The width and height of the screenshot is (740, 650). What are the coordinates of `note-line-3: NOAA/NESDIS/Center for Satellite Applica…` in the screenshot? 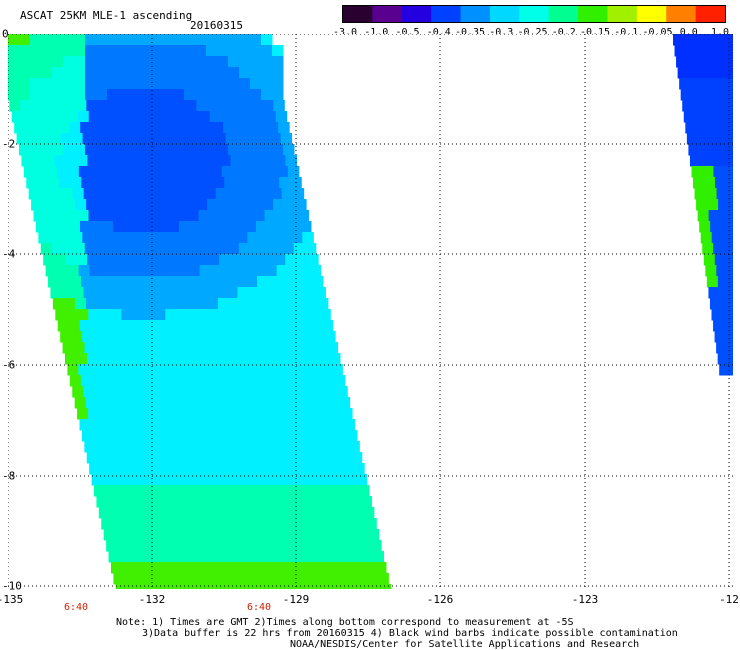 It's located at (465, 644).